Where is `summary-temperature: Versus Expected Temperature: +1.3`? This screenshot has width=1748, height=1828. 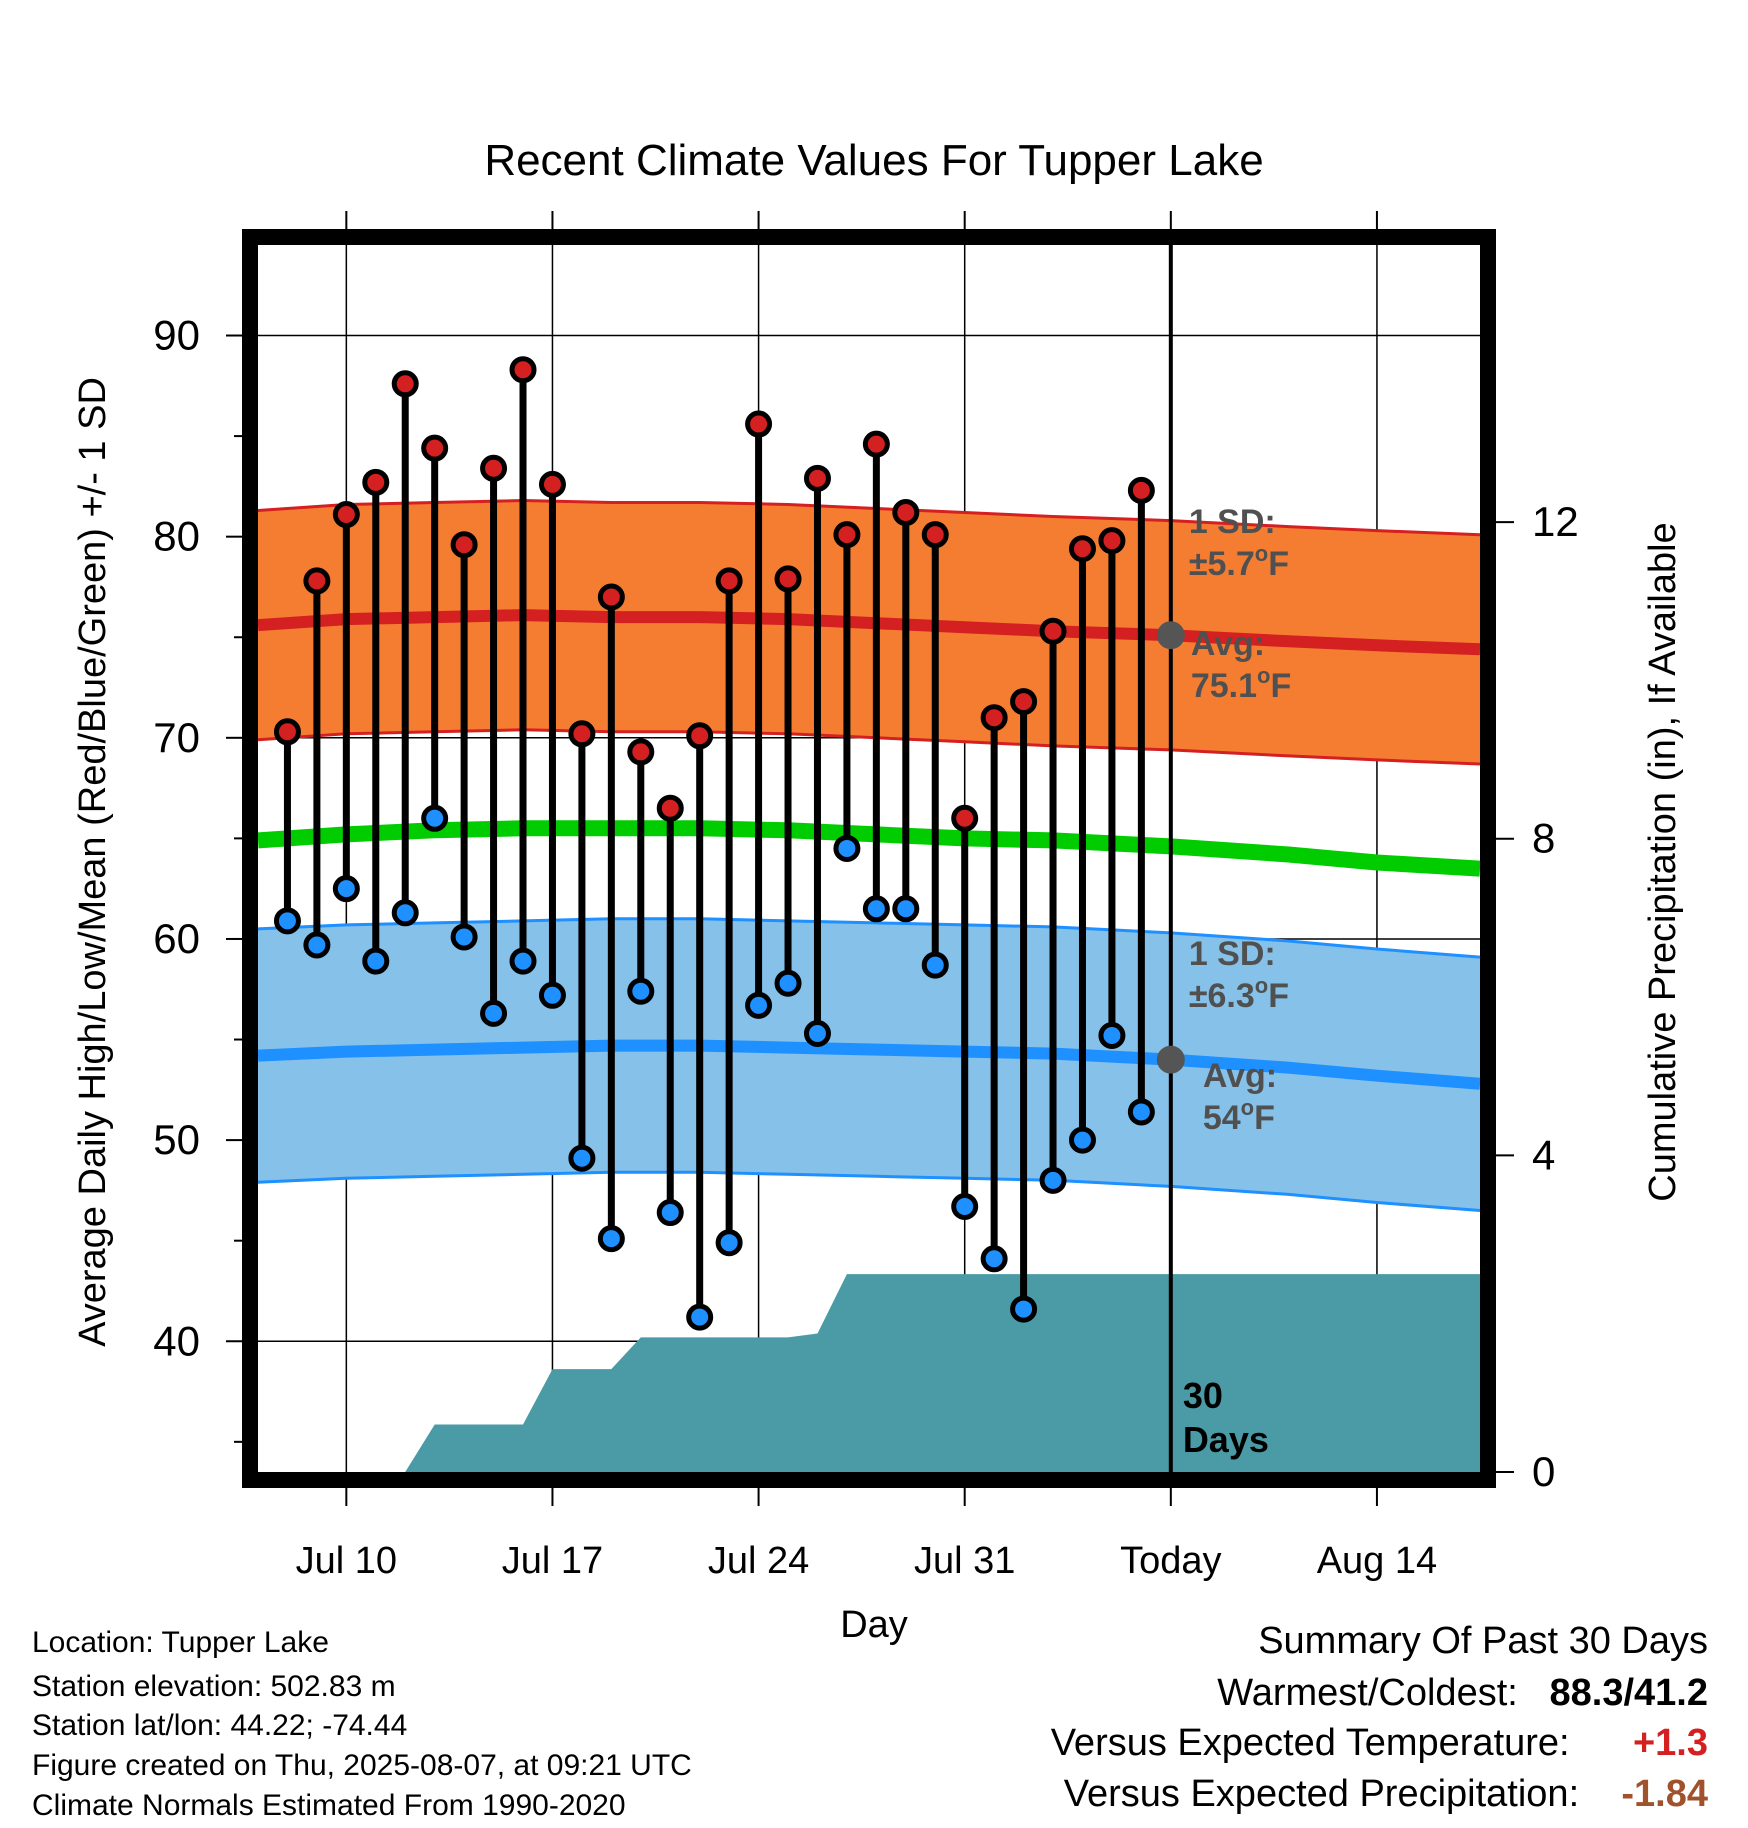 summary-temperature: Versus Expected Temperature: +1.3 is located at coordinates (1379, 1743).